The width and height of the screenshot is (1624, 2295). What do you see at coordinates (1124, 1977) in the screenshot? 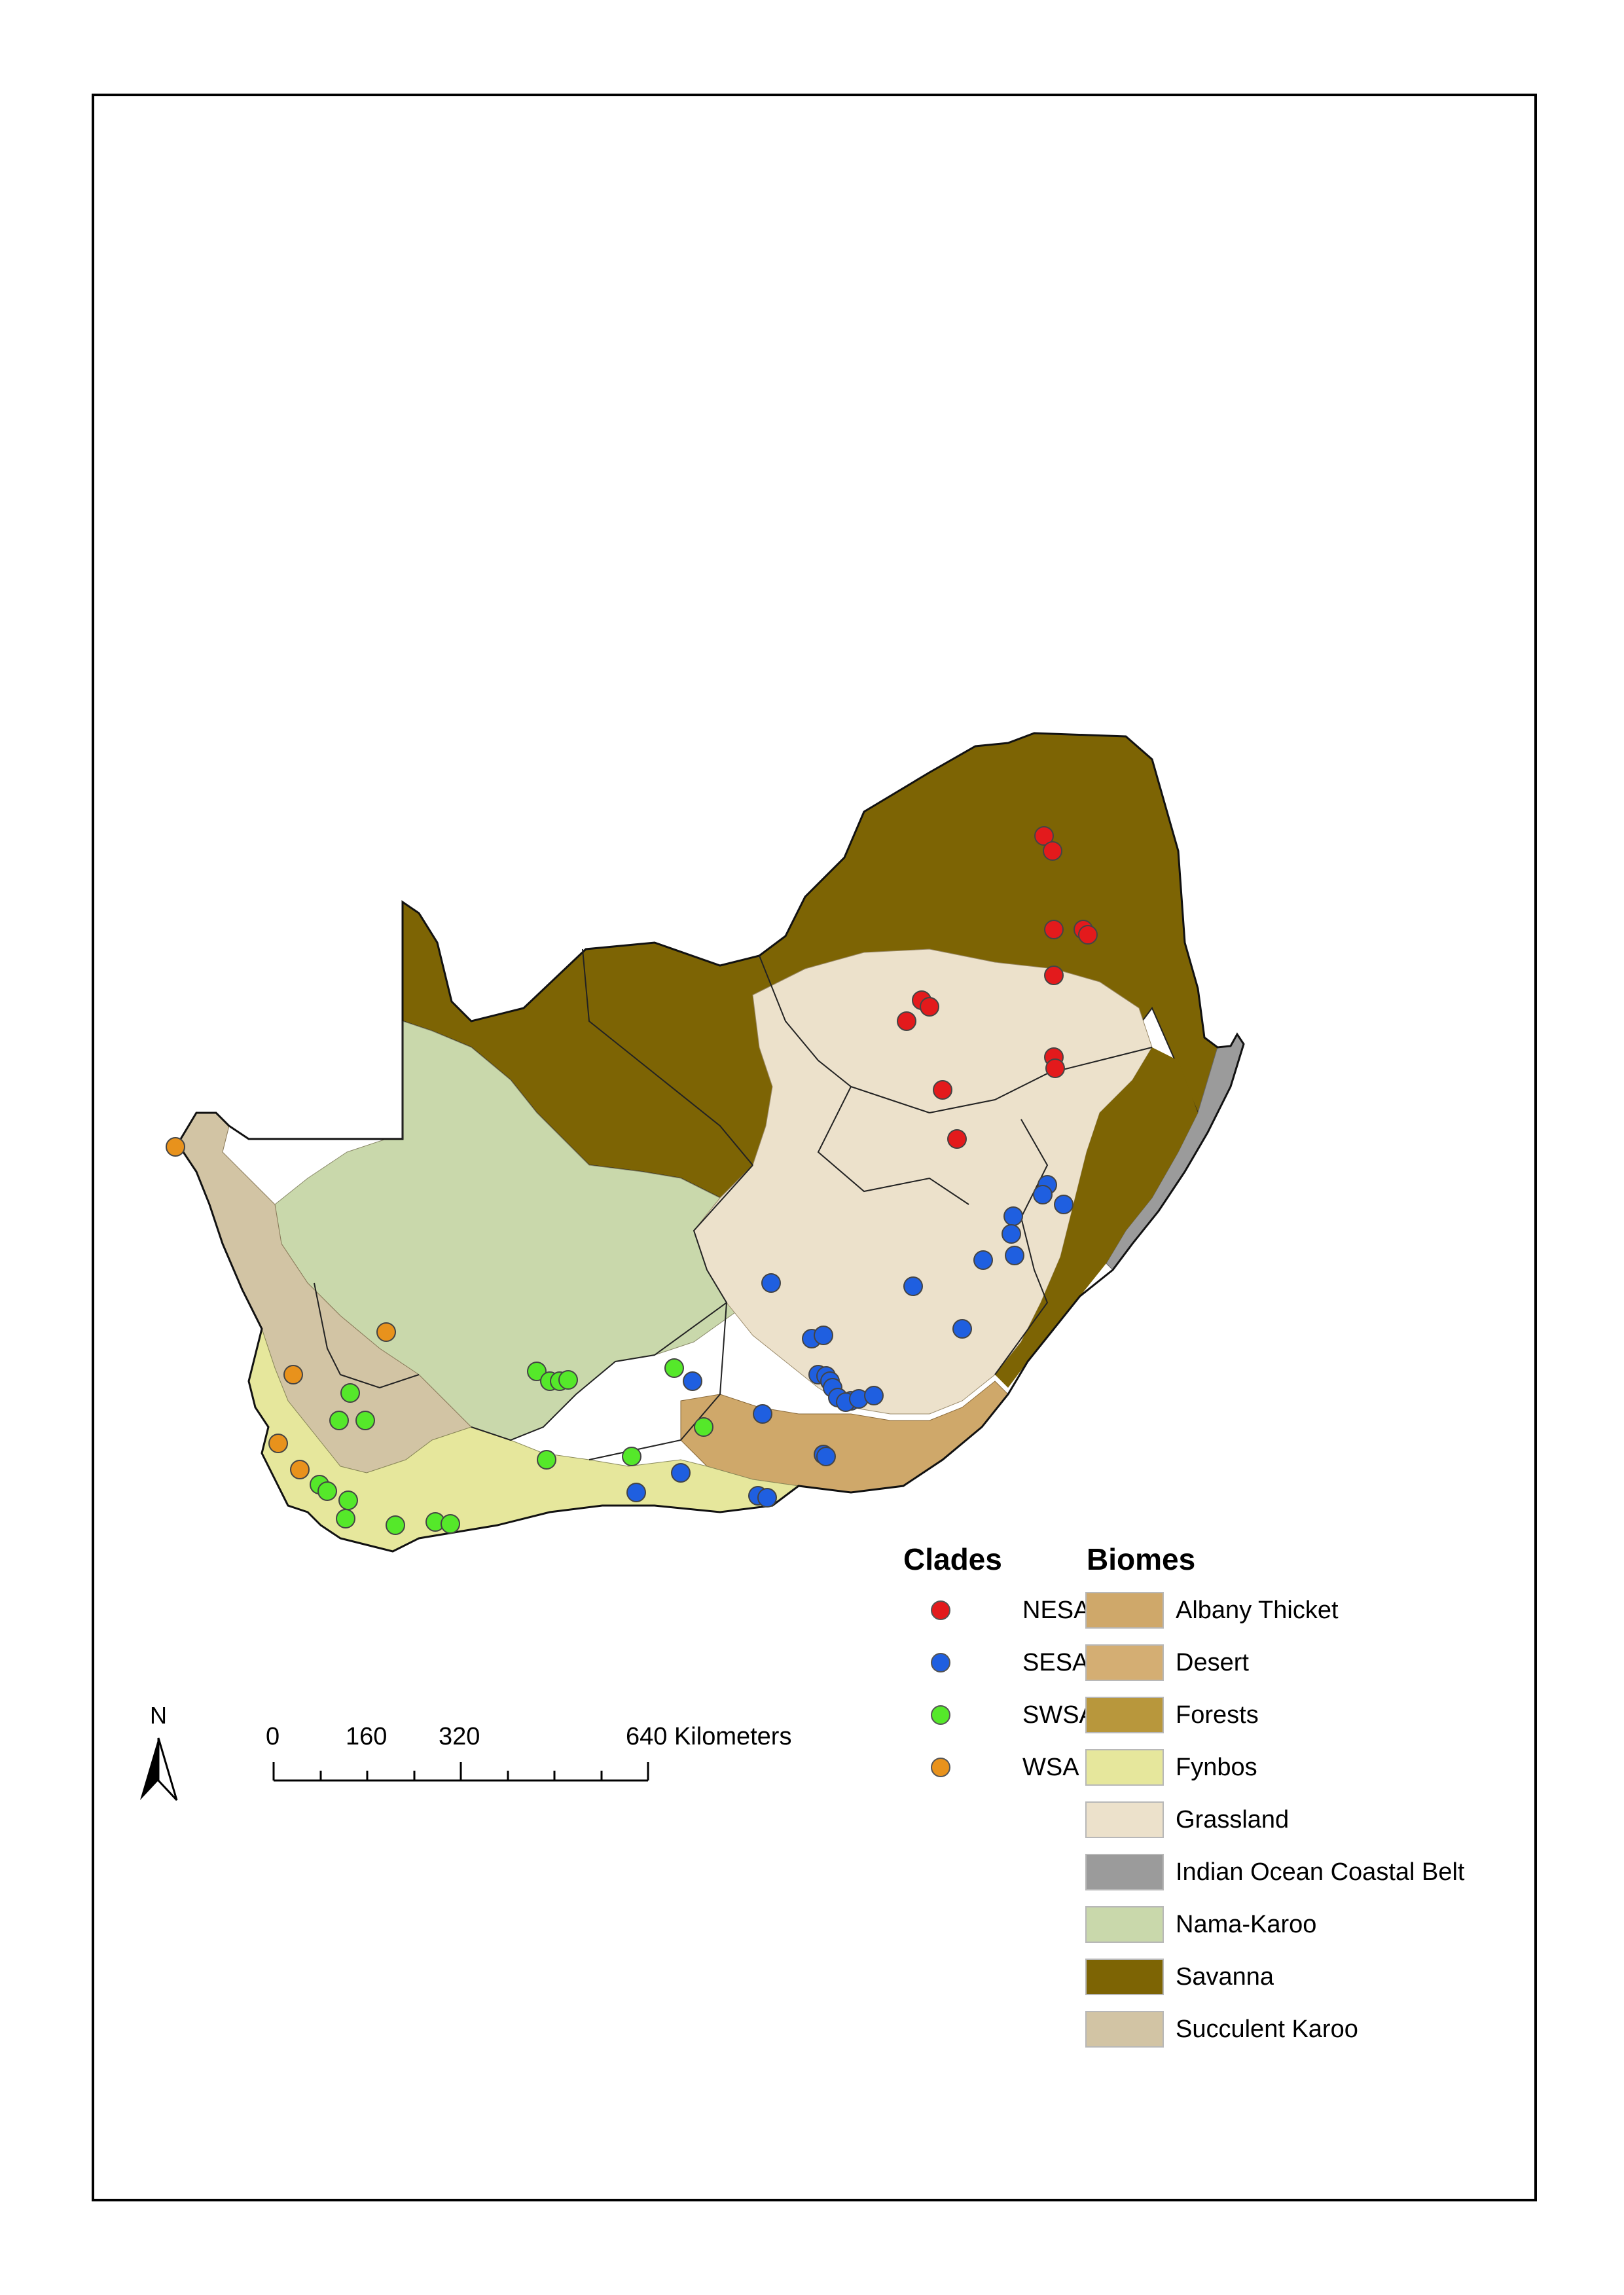
I see `biome-swatch-savanna` at bounding box center [1124, 1977].